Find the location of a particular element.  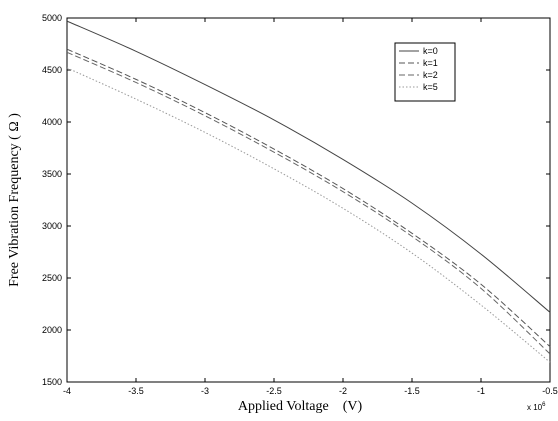

legend: k=0 k=1 k=2 k=5 is located at coordinates (425, 72).